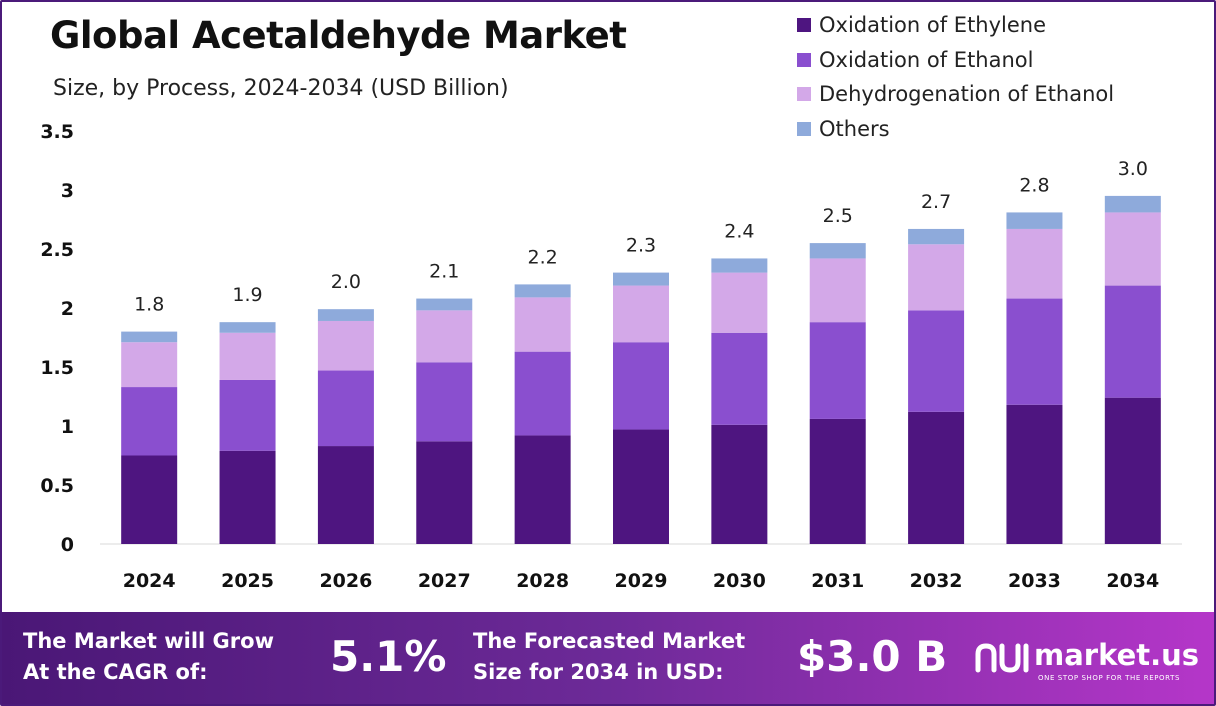 The image size is (1216, 706). I want to click on y-tick-label: 1.5, so click(57, 368).